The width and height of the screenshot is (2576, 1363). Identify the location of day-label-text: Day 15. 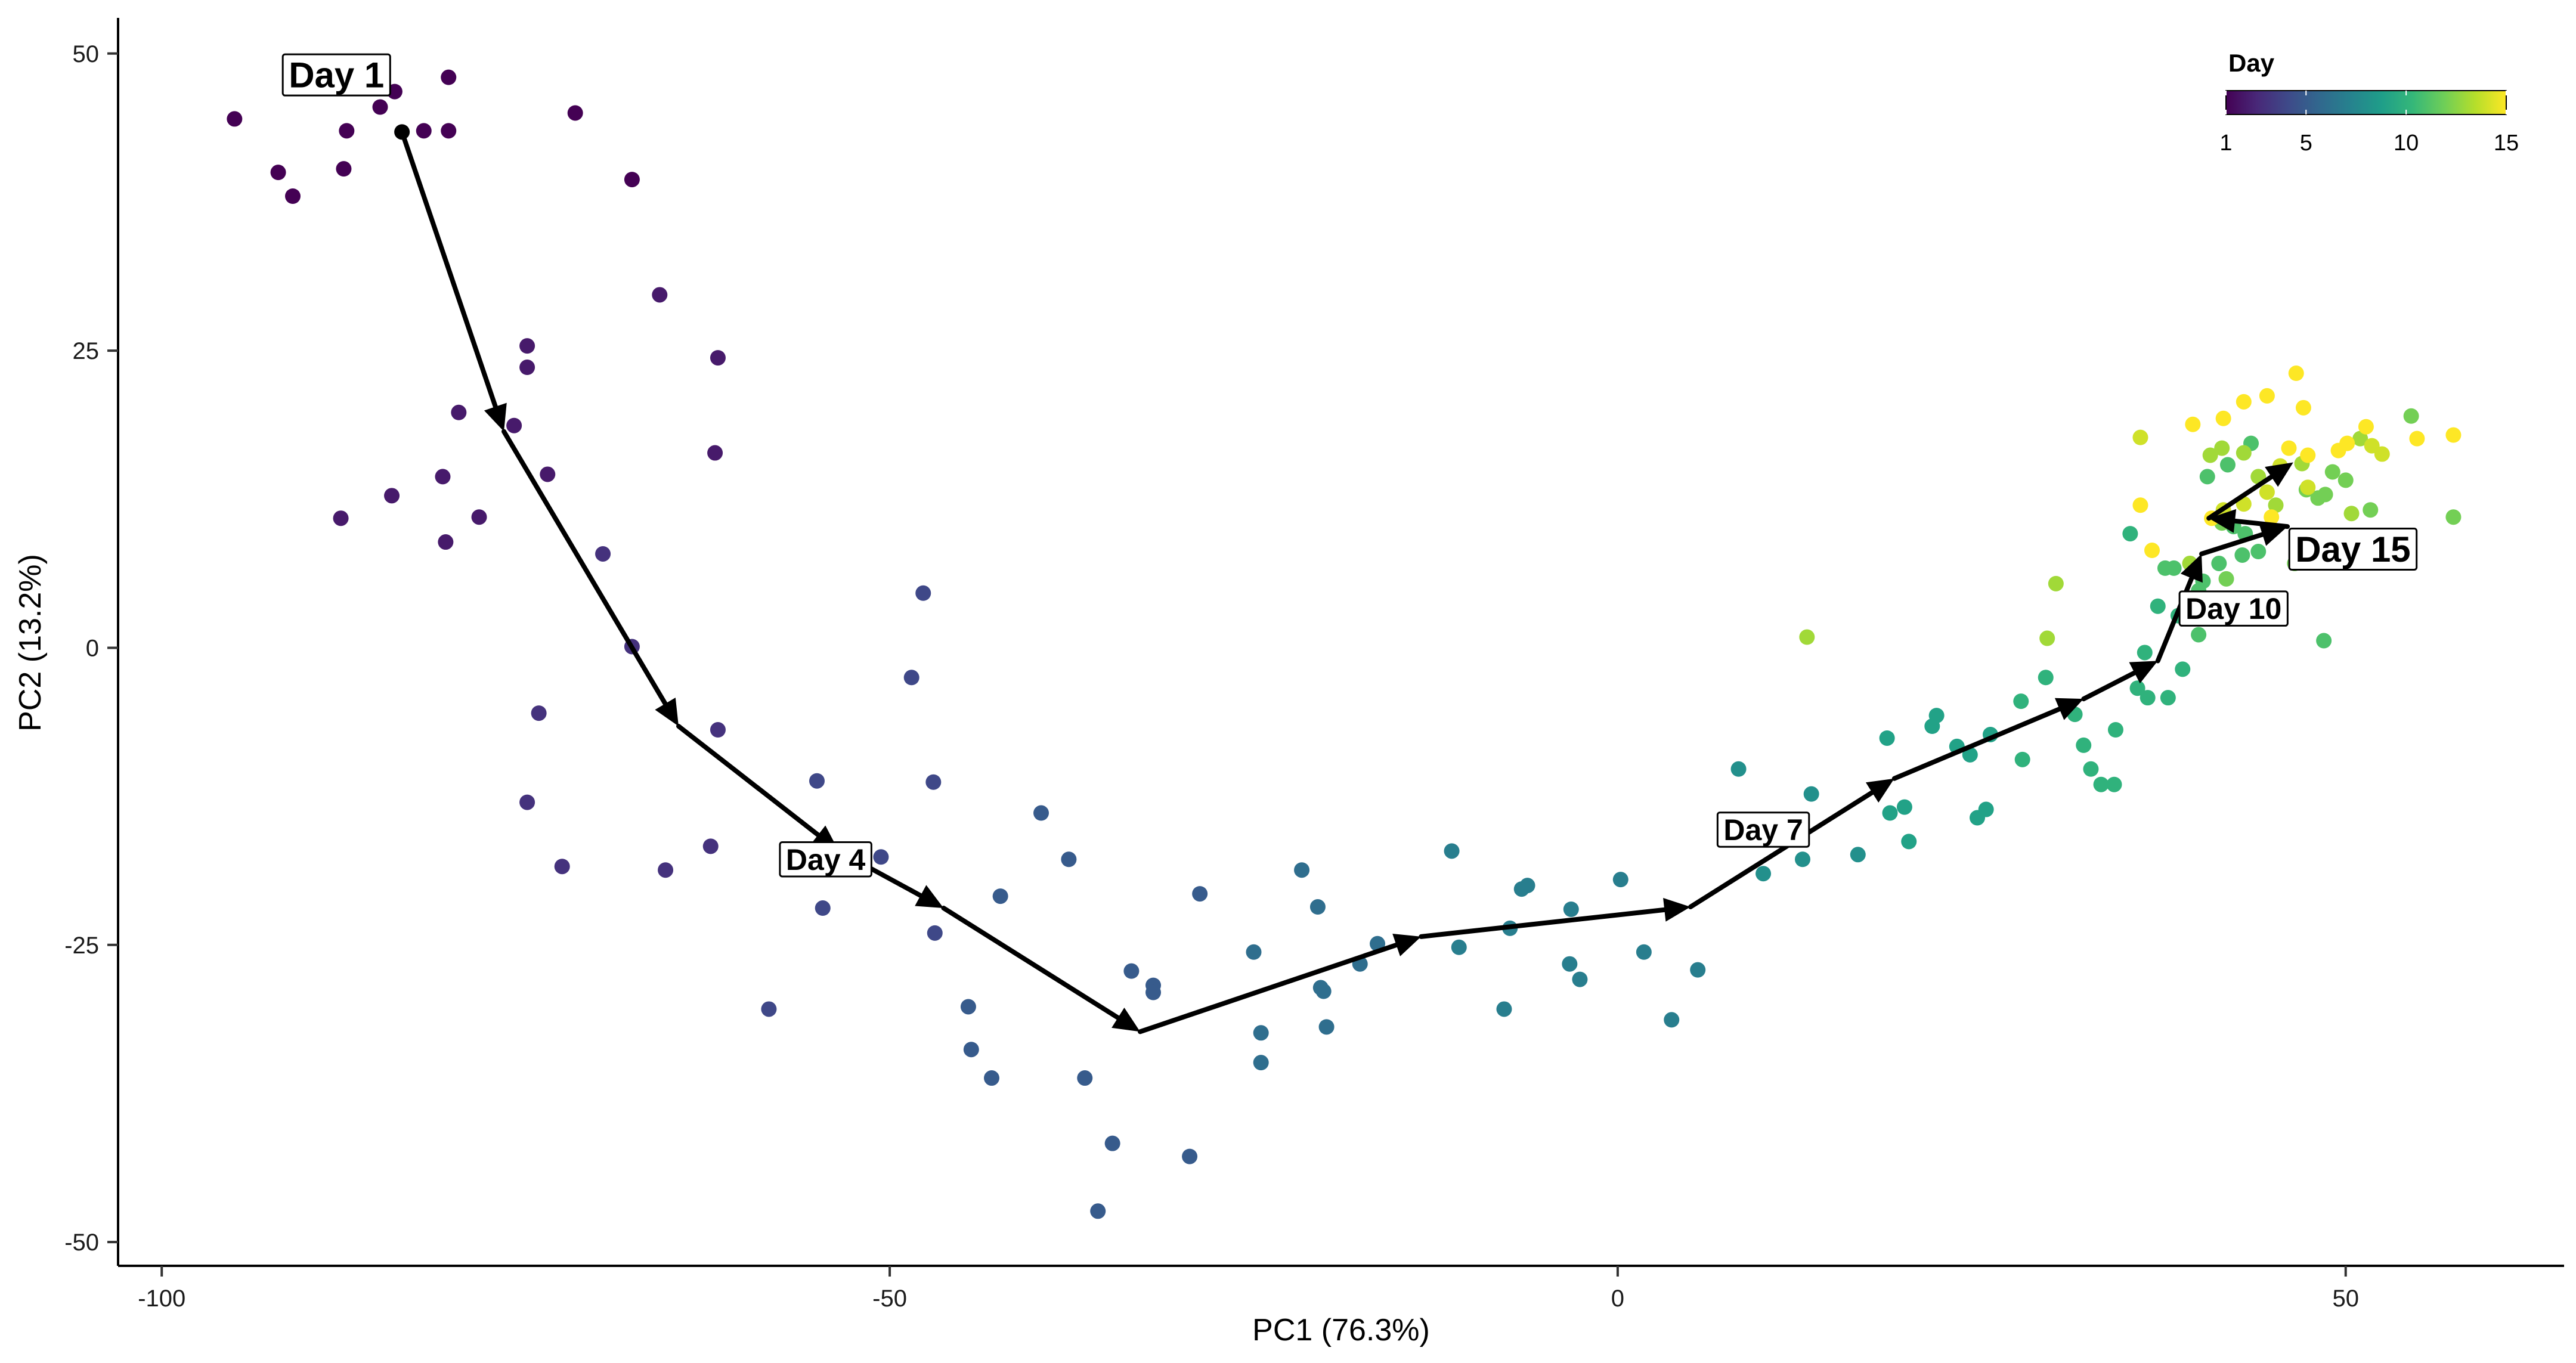
(2352, 549).